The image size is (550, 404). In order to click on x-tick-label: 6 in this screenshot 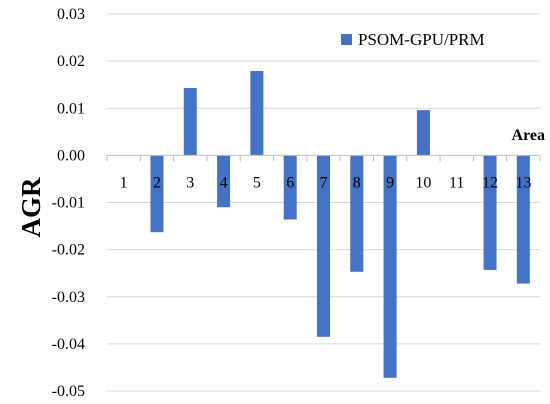, I will do `click(290, 182)`.